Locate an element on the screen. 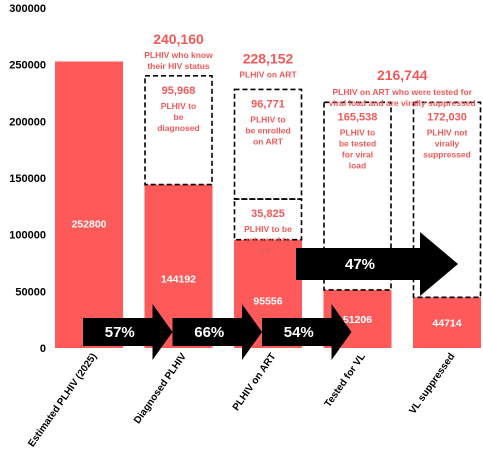  bar-value-label: 144192 is located at coordinates (178, 280).